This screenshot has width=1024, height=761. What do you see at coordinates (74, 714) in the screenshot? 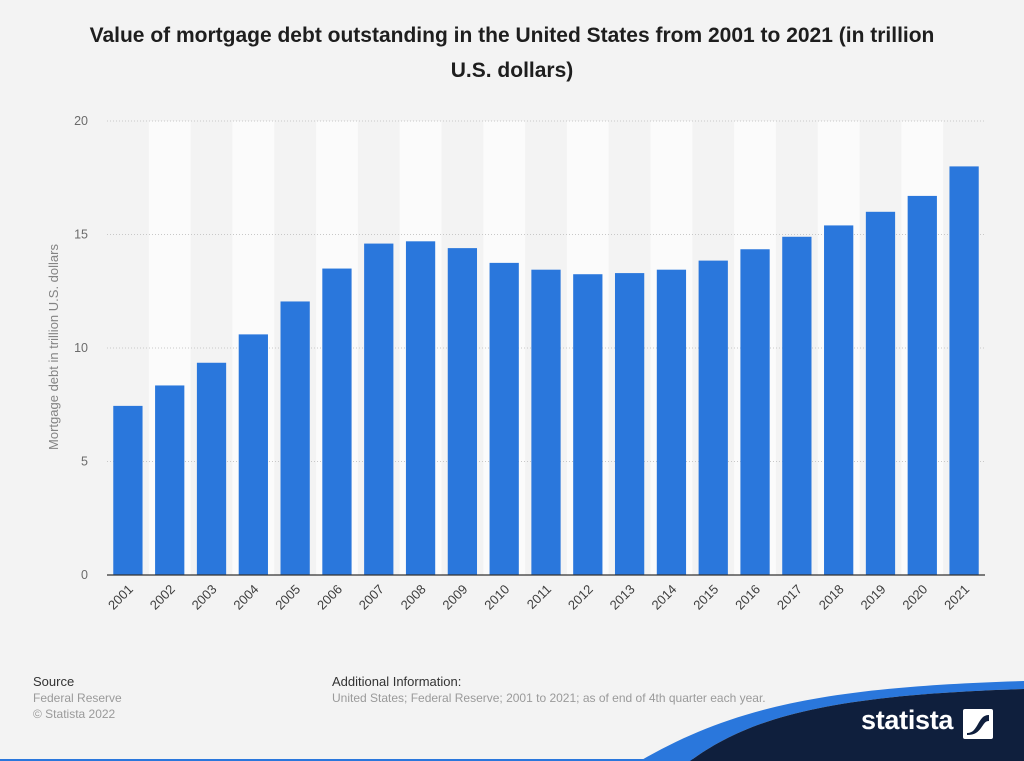
I see `copyright: © Statista 2022` at bounding box center [74, 714].